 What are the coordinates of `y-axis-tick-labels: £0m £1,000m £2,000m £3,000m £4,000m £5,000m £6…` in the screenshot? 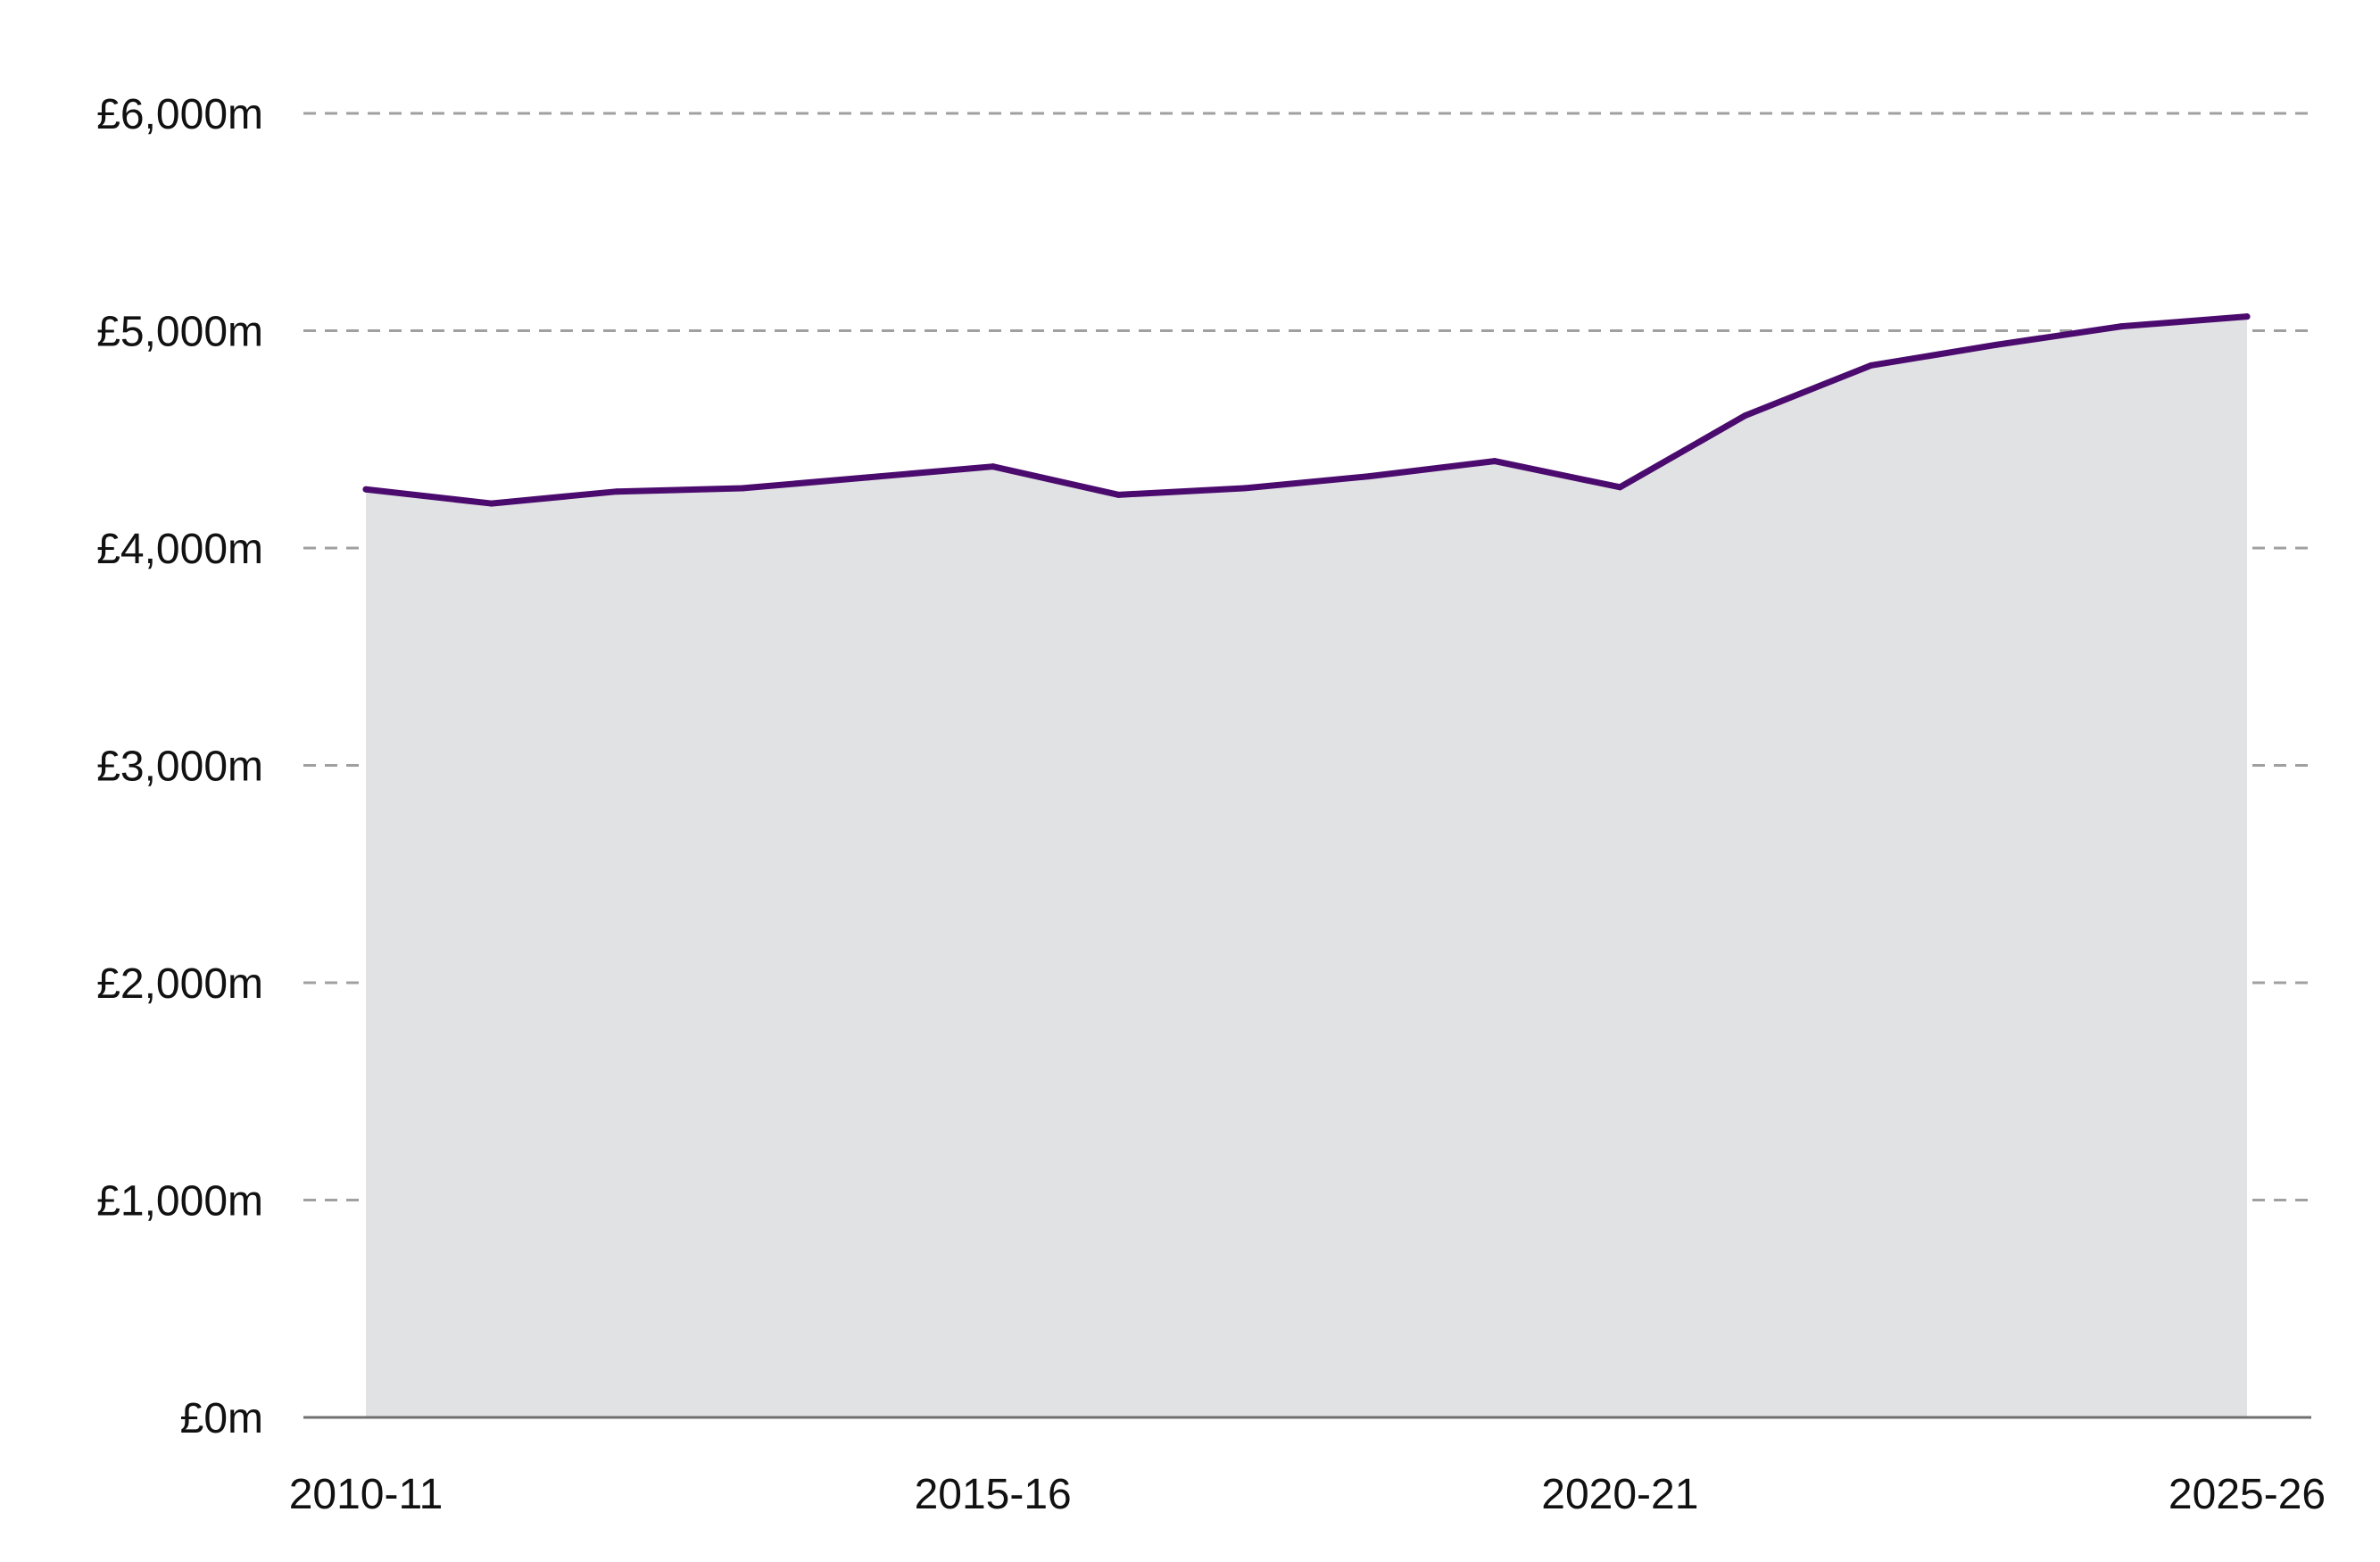 It's located at (180, 766).